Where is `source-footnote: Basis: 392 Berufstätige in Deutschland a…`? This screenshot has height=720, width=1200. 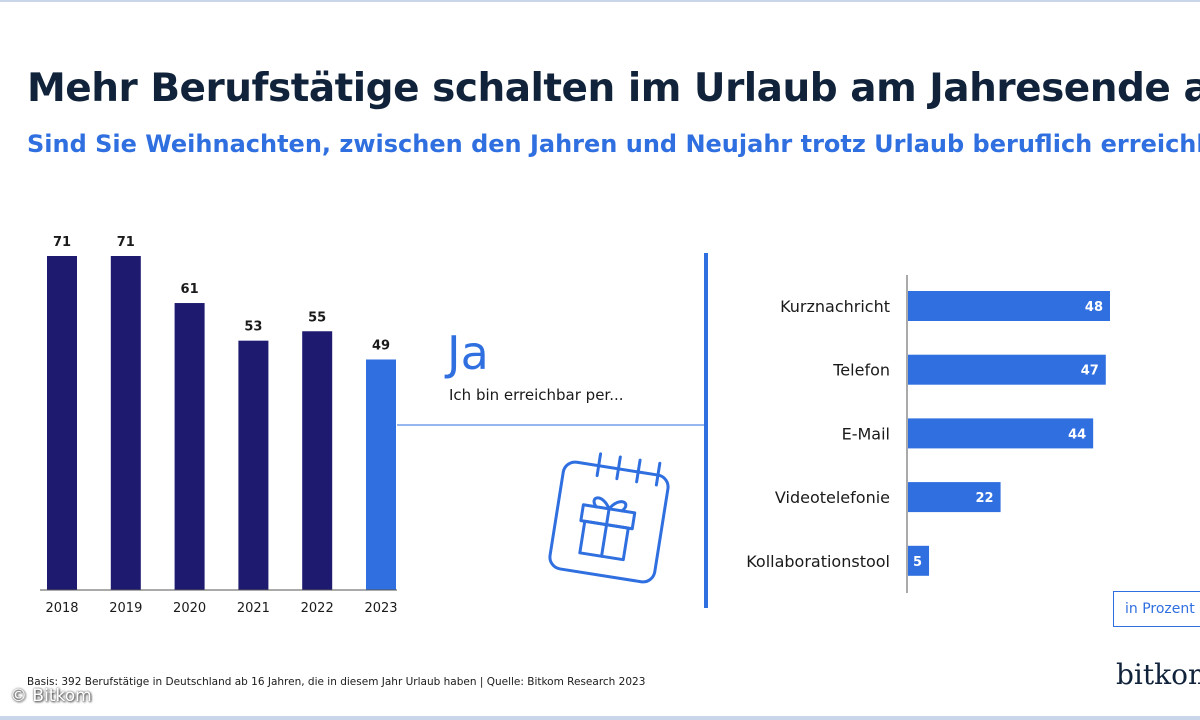
source-footnote: Basis: 392 Berufstätige in Deutschland a… is located at coordinates (336, 682).